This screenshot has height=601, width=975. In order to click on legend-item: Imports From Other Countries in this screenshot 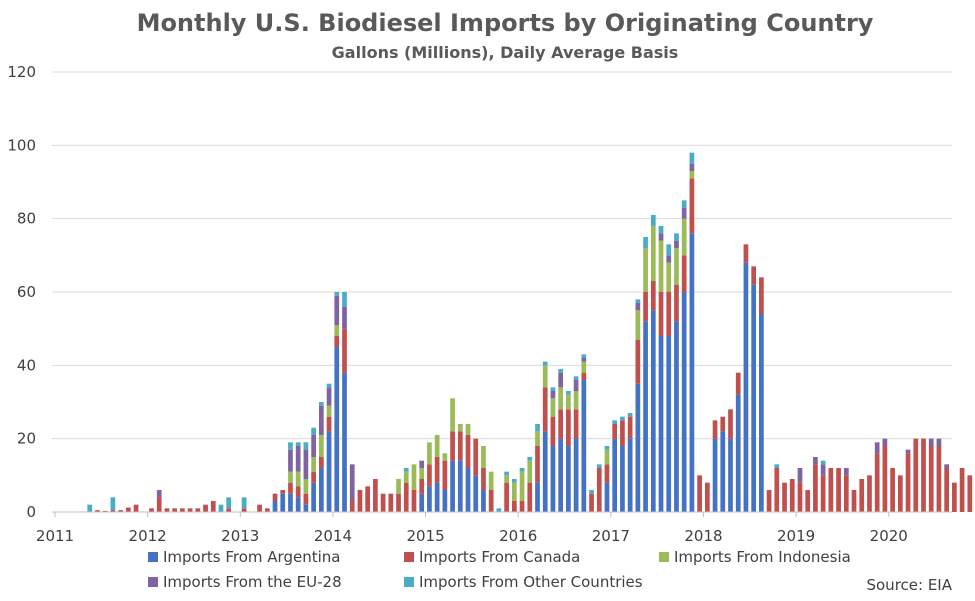, I will do `click(523, 582)`.